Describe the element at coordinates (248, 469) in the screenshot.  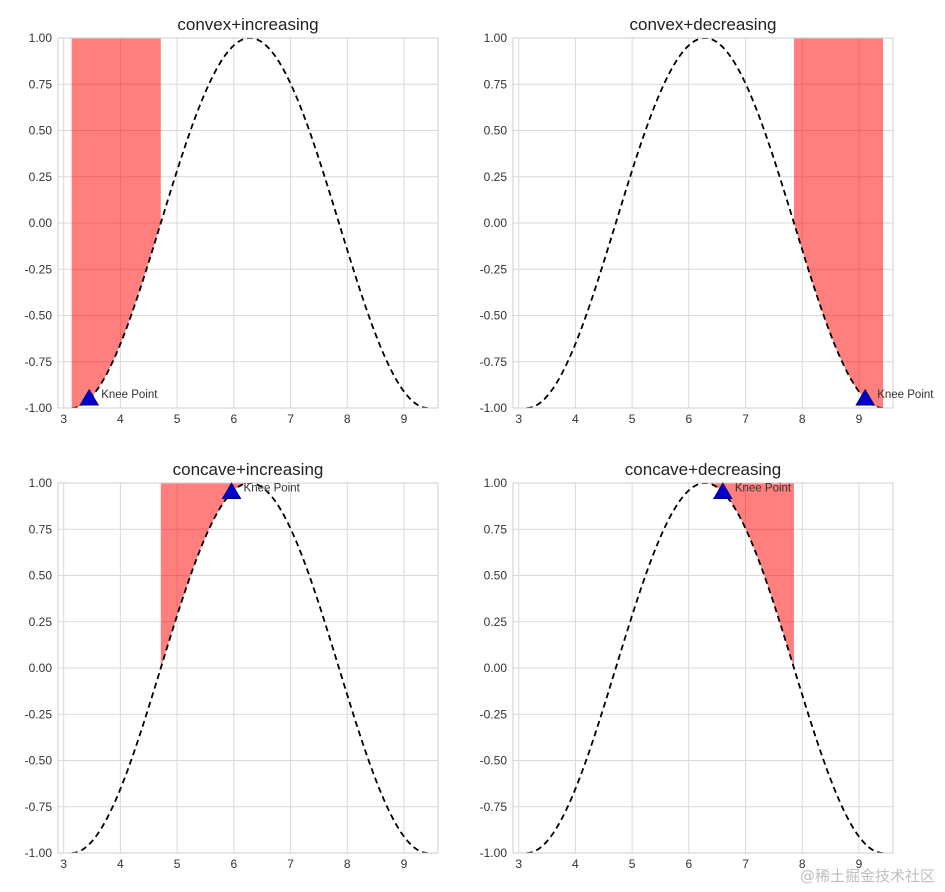
I see `chart-title: concave+increasing` at that location.